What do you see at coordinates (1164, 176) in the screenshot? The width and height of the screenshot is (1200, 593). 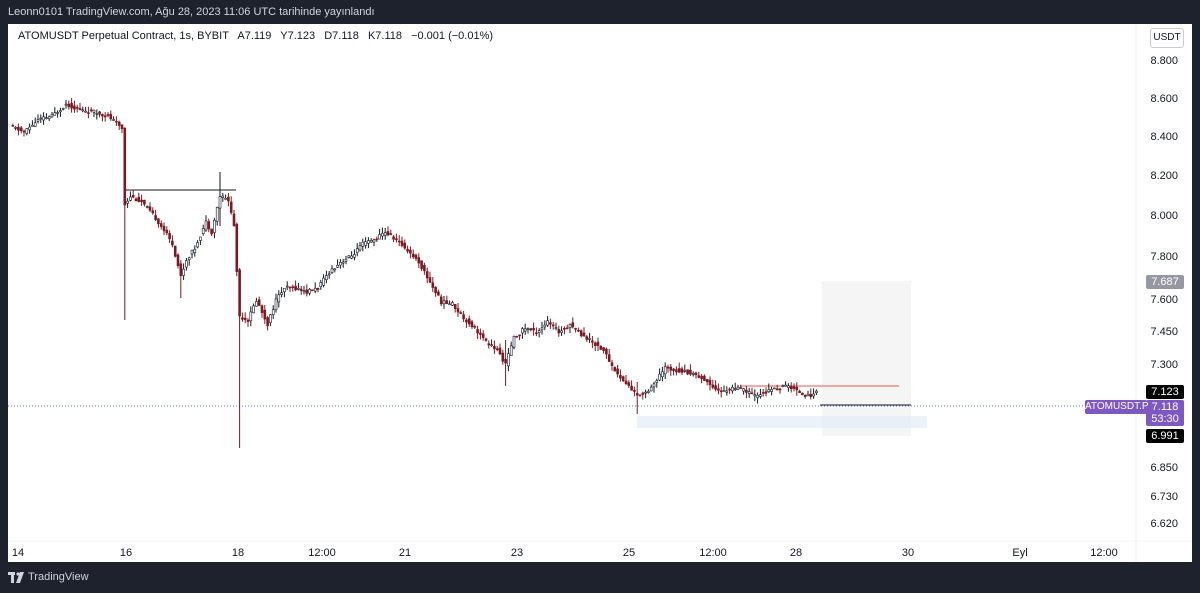 I see `price-tick: 8.200` at bounding box center [1164, 176].